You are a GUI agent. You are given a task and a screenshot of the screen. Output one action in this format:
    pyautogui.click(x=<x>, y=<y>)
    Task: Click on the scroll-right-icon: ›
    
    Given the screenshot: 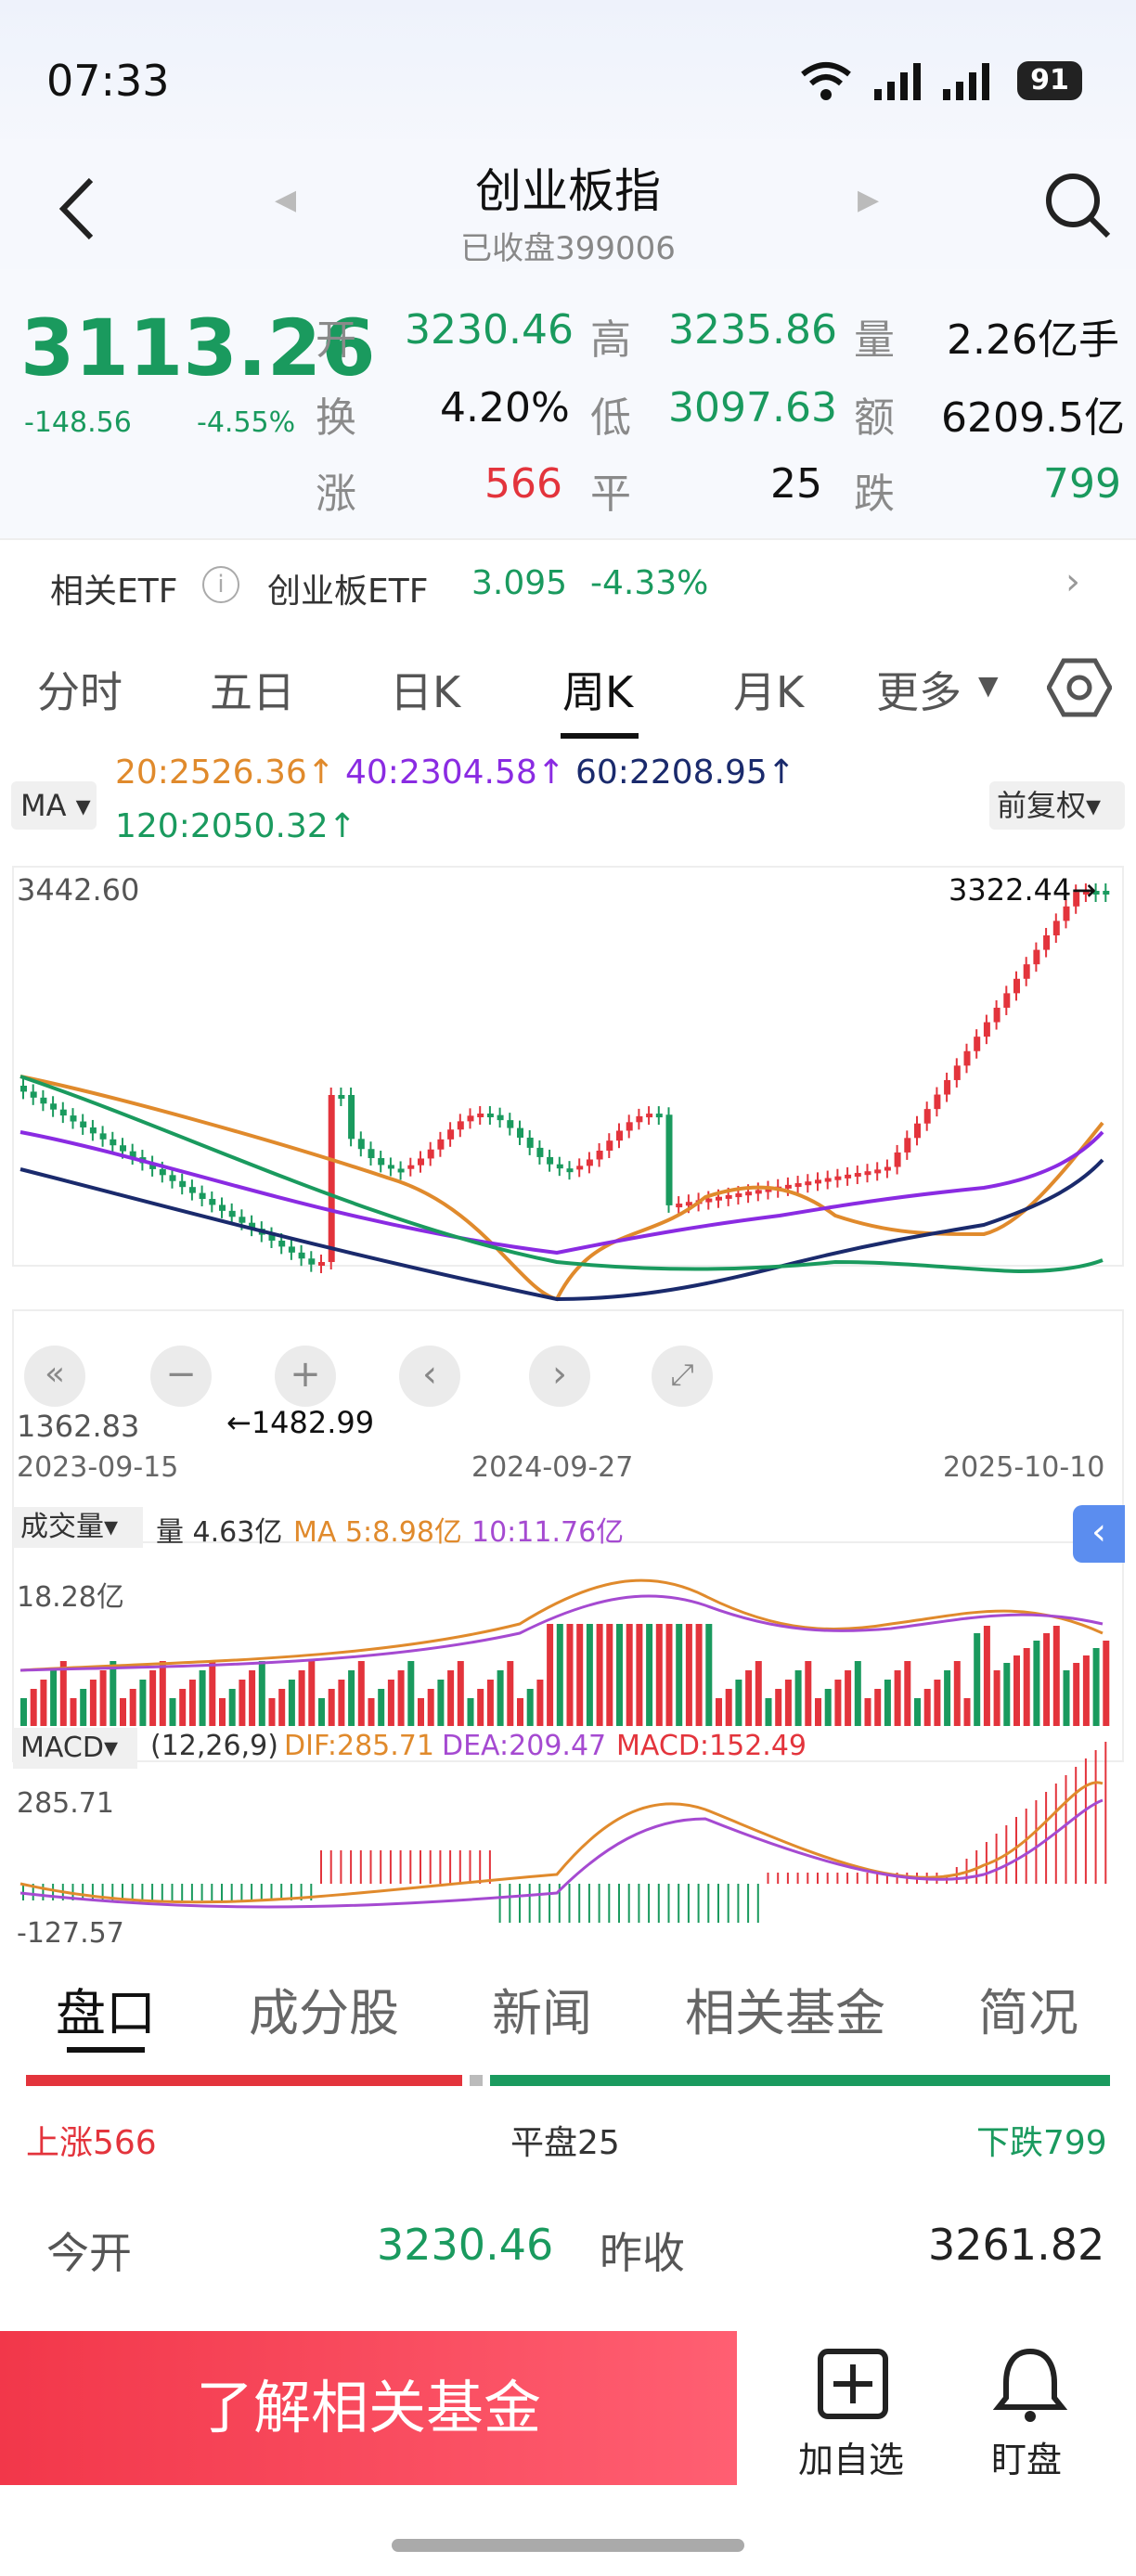 What is the action you would take?
    pyautogui.click(x=559, y=1377)
    